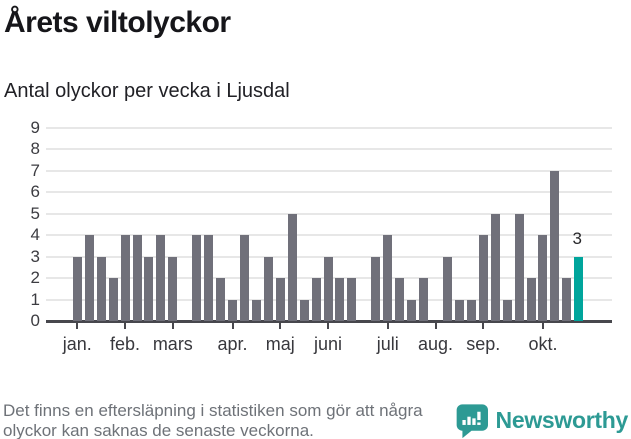 This screenshot has height=439, width=631. Describe the element at coordinates (125, 325) in the screenshot. I see `x-tick-feb` at that location.